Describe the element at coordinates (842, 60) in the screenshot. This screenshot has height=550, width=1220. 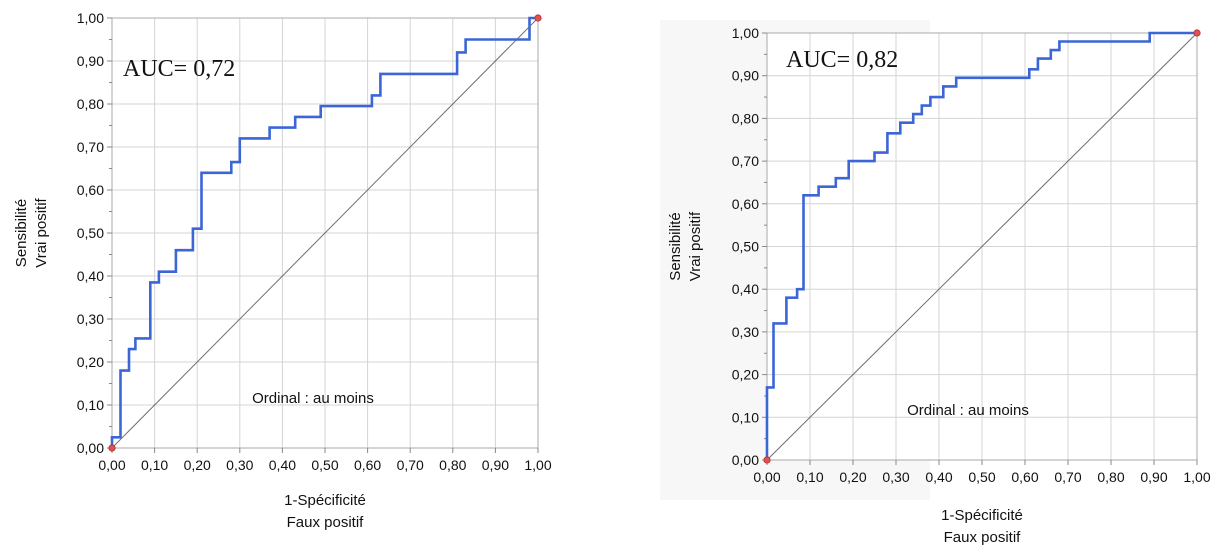
I see `auc-annotation: AUC= 0,82` at that location.